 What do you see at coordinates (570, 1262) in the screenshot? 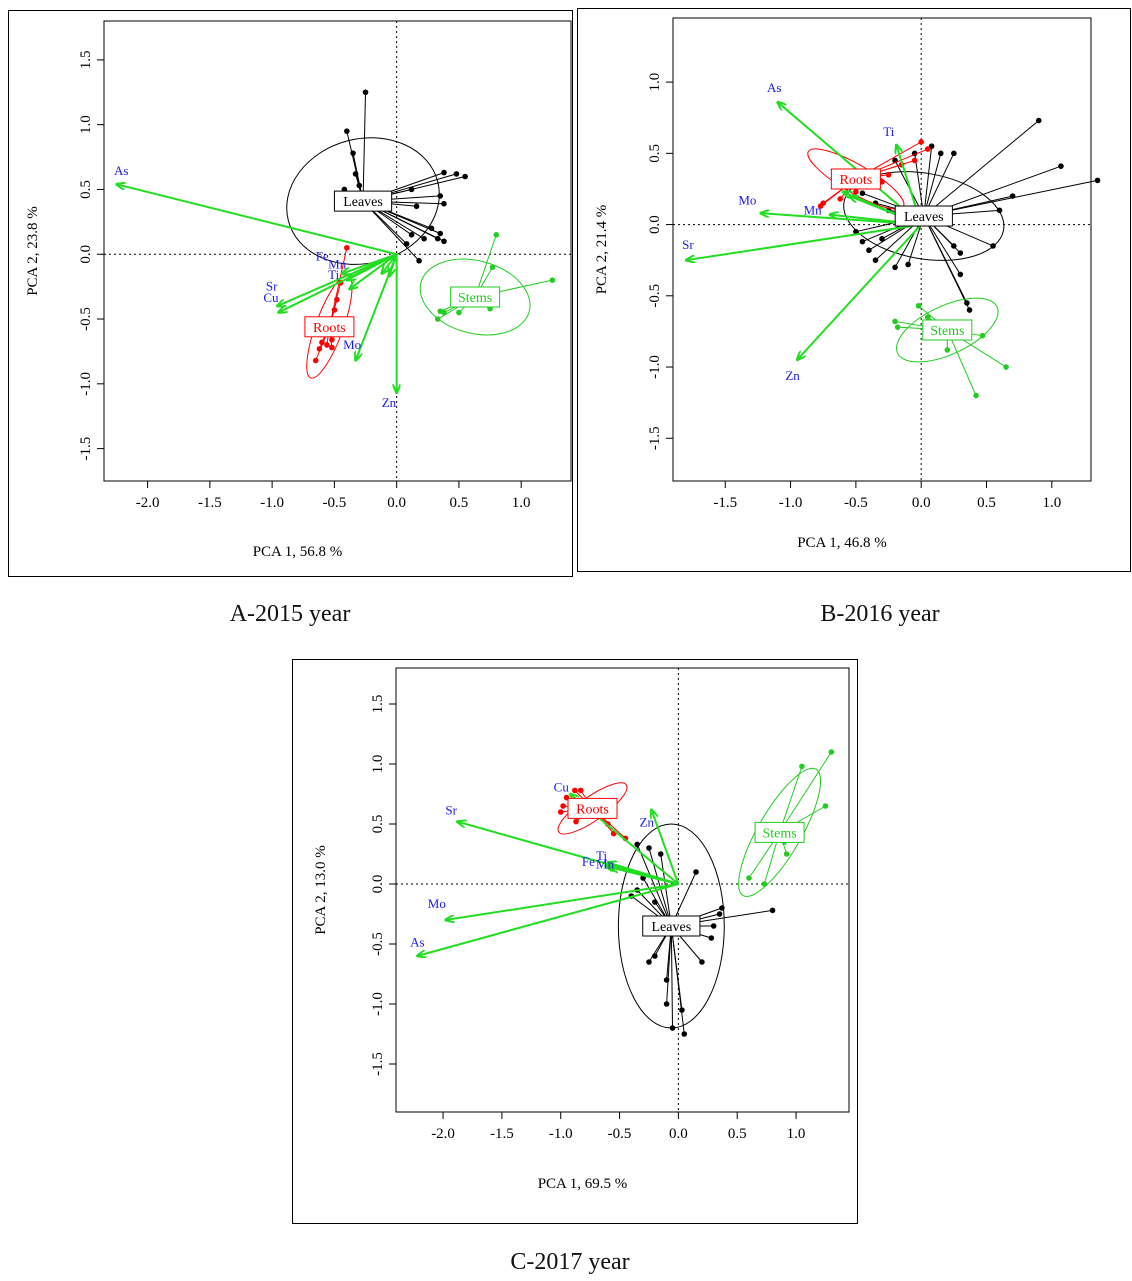
I see `caption-c: C-2017 year` at bounding box center [570, 1262].